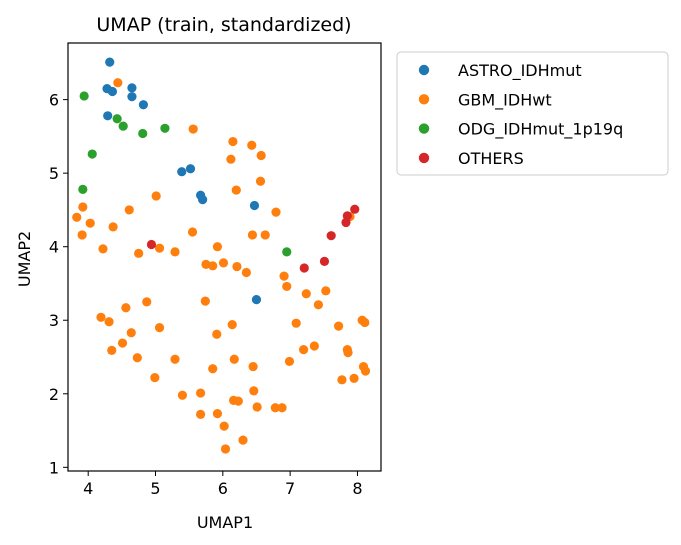  Describe the element at coordinates (54, 394) in the screenshot. I see `y-tick-label: 2` at that location.